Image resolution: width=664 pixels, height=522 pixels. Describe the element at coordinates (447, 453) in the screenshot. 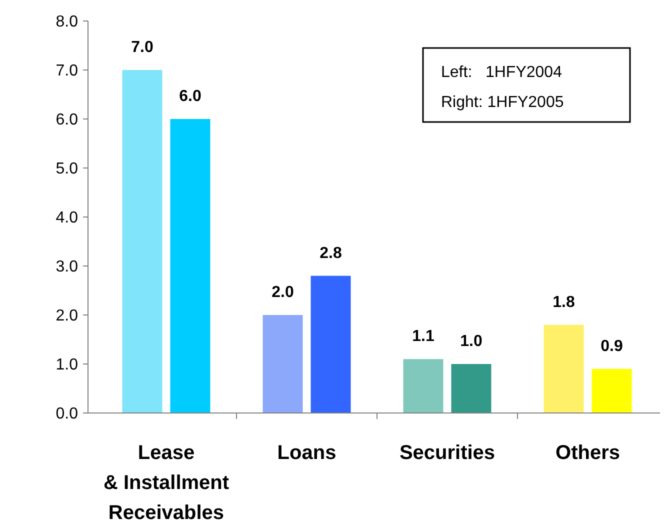

I see `x-tick-label: Securities` at that location.